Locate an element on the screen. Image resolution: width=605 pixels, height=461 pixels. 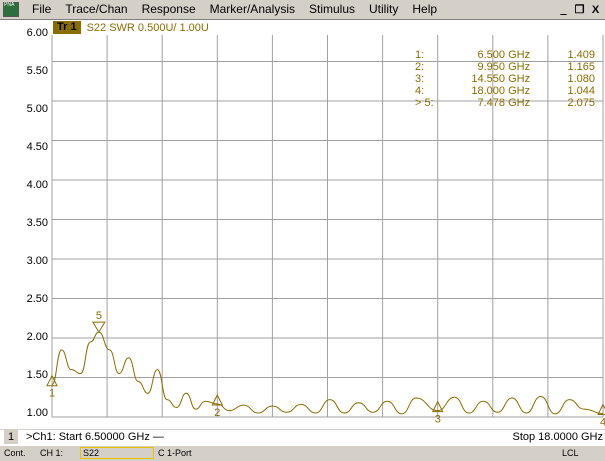
menu-help: Help is located at coordinates (425, 9).